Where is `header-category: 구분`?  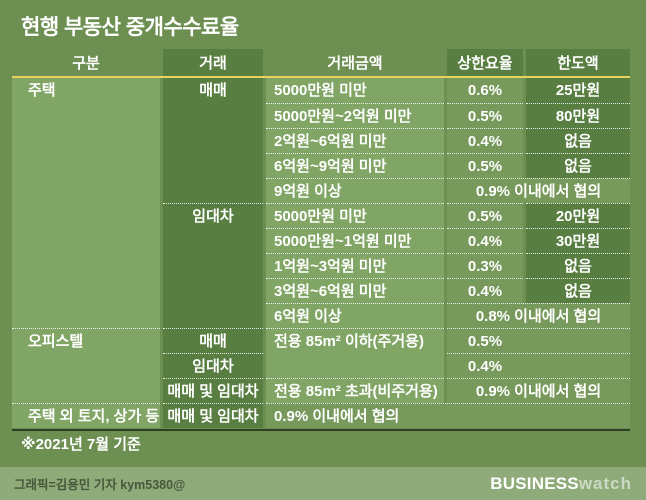
header-category: 구분 is located at coordinates (86, 63).